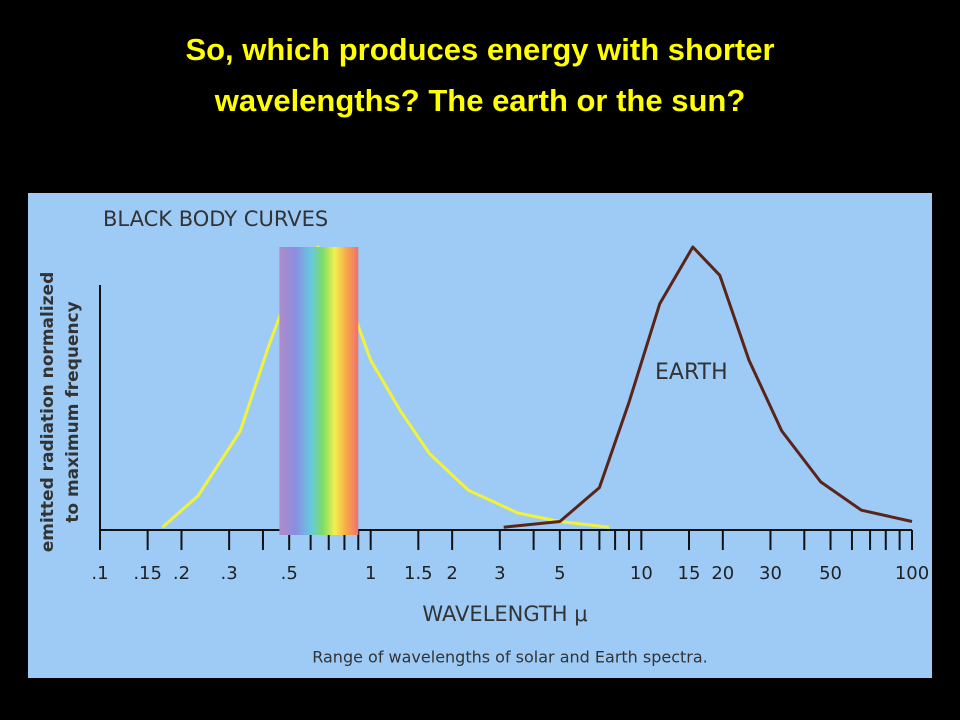  I want to click on x-tick-label: 50, so click(830, 573).